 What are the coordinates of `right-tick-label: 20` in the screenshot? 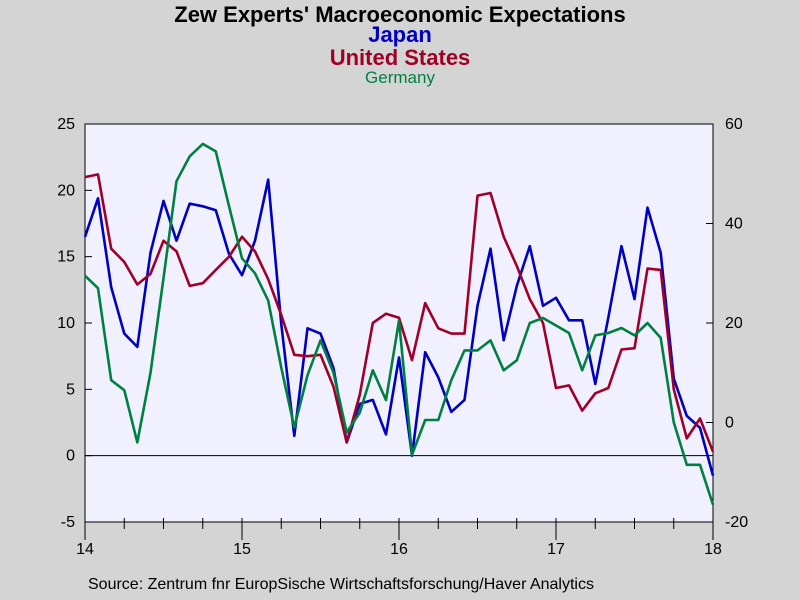 It's located at (734, 323).